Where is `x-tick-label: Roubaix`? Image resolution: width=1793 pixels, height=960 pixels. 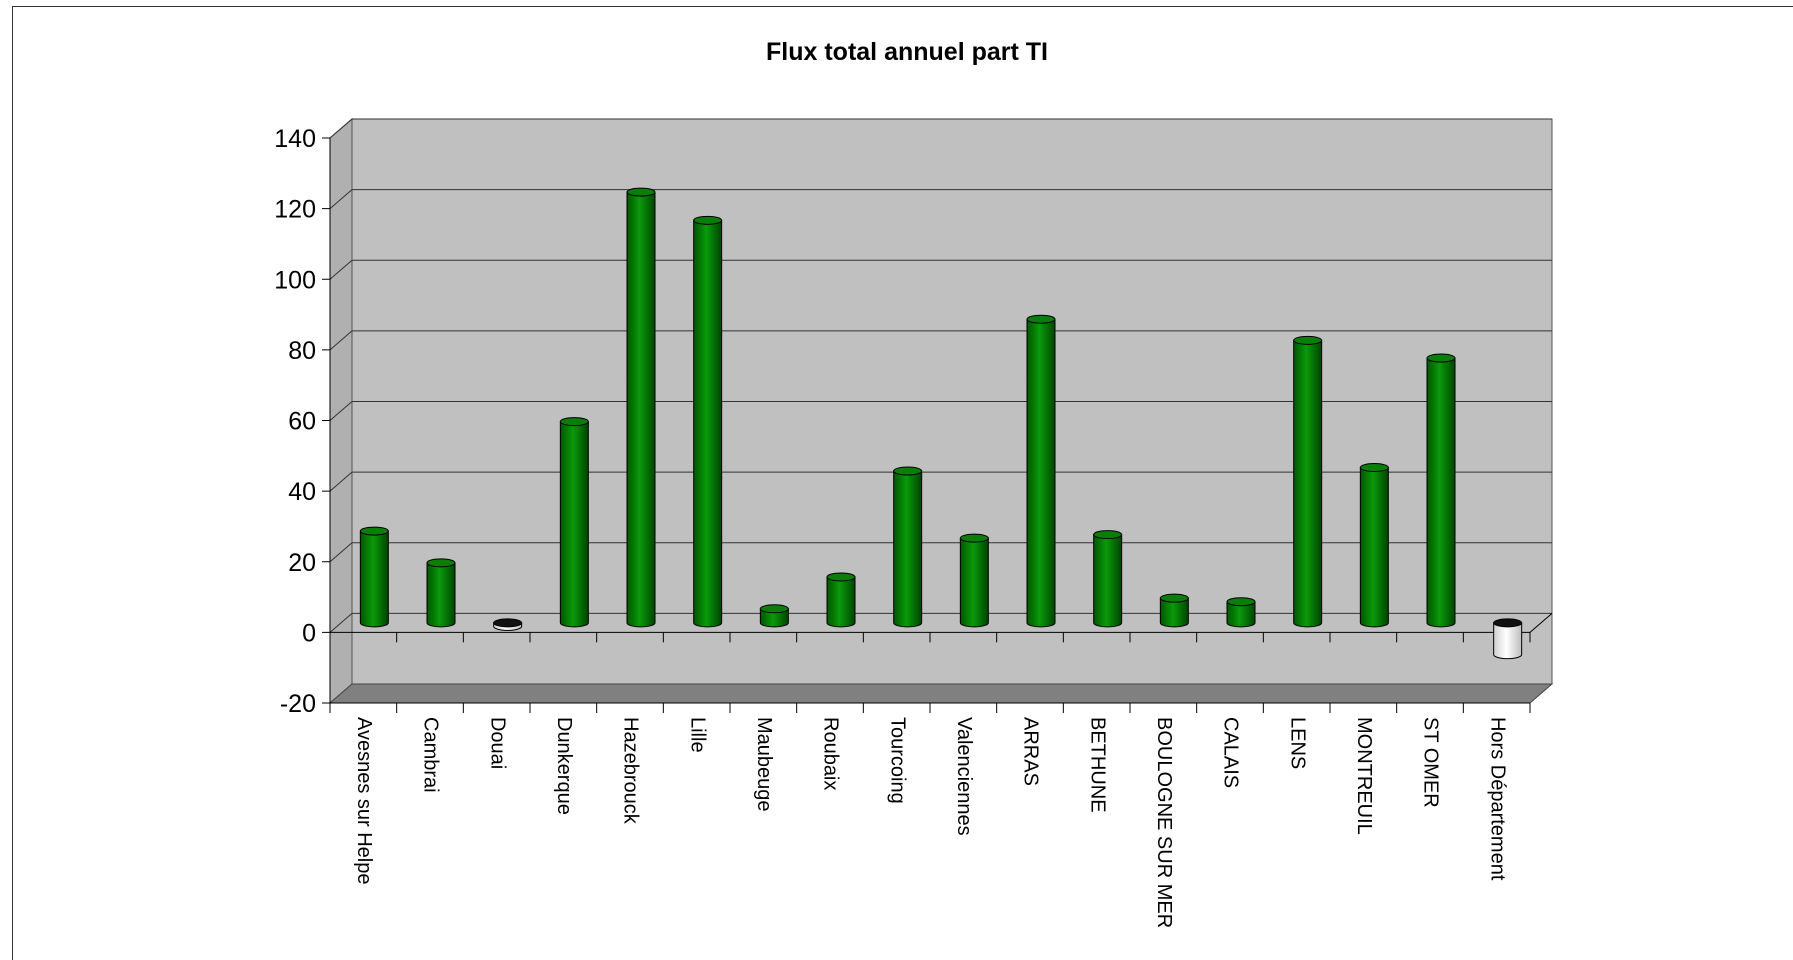 x-tick-label: Roubaix is located at coordinates (831, 753).